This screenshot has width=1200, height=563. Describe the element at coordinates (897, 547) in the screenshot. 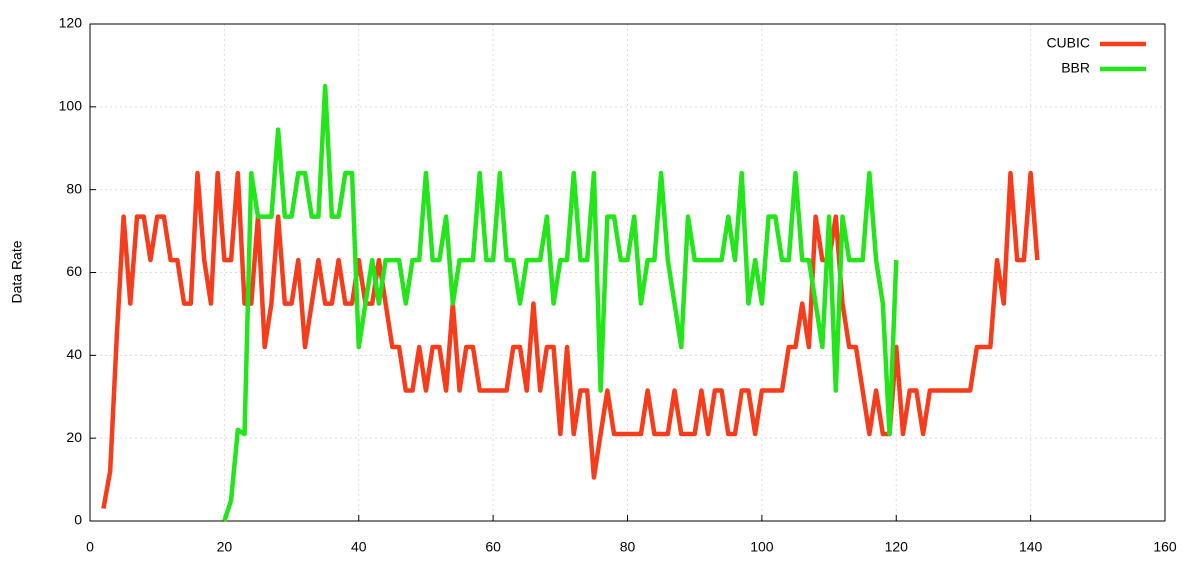

I see `x-tick-label: 120` at that location.